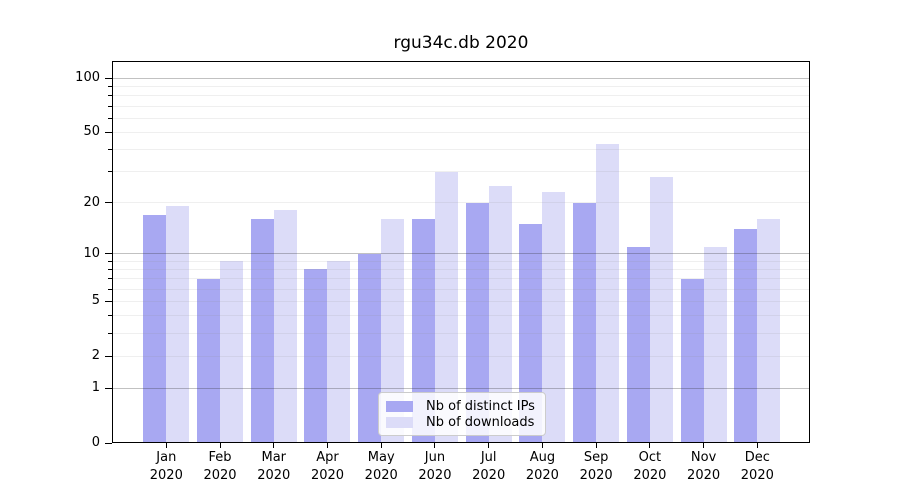  Describe the element at coordinates (91, 253) in the screenshot. I see `y-tick-label-10: 10` at that location.